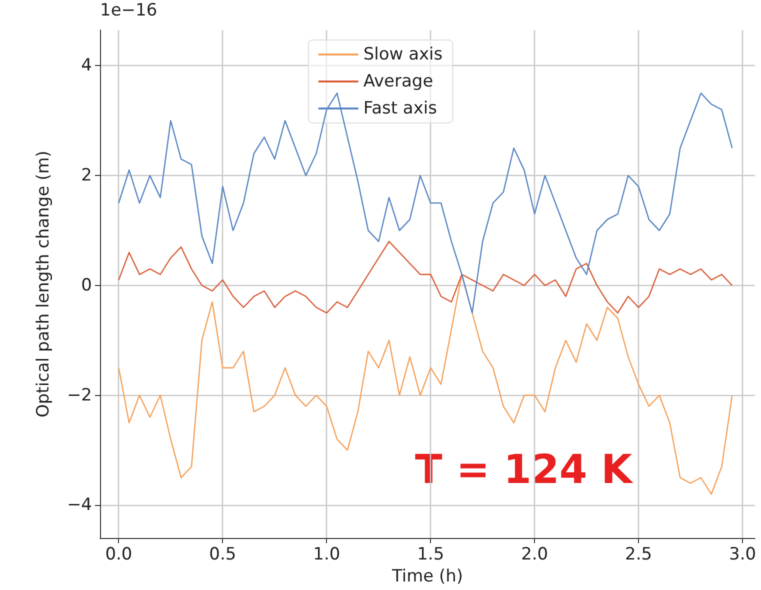 This screenshot has height=590, width=761. Describe the element at coordinates (326, 554) in the screenshot. I see `x-tick-label: 1.0` at that location.